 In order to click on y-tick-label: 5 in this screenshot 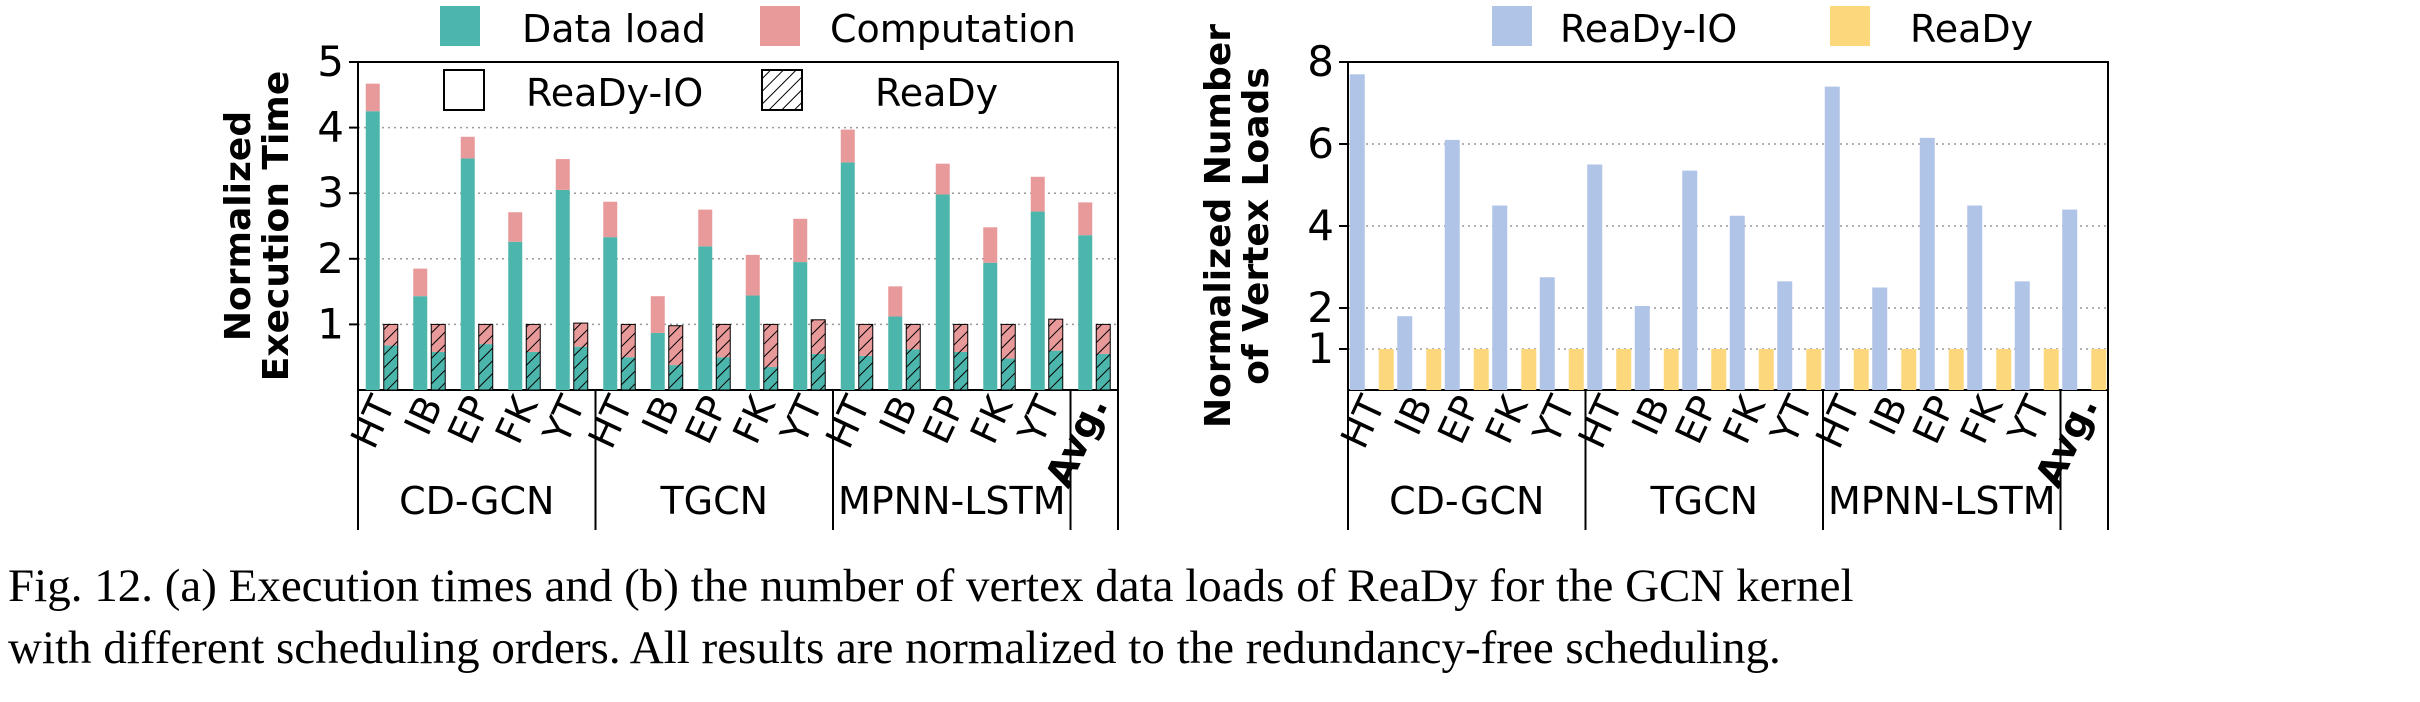, I will do `click(330, 61)`.